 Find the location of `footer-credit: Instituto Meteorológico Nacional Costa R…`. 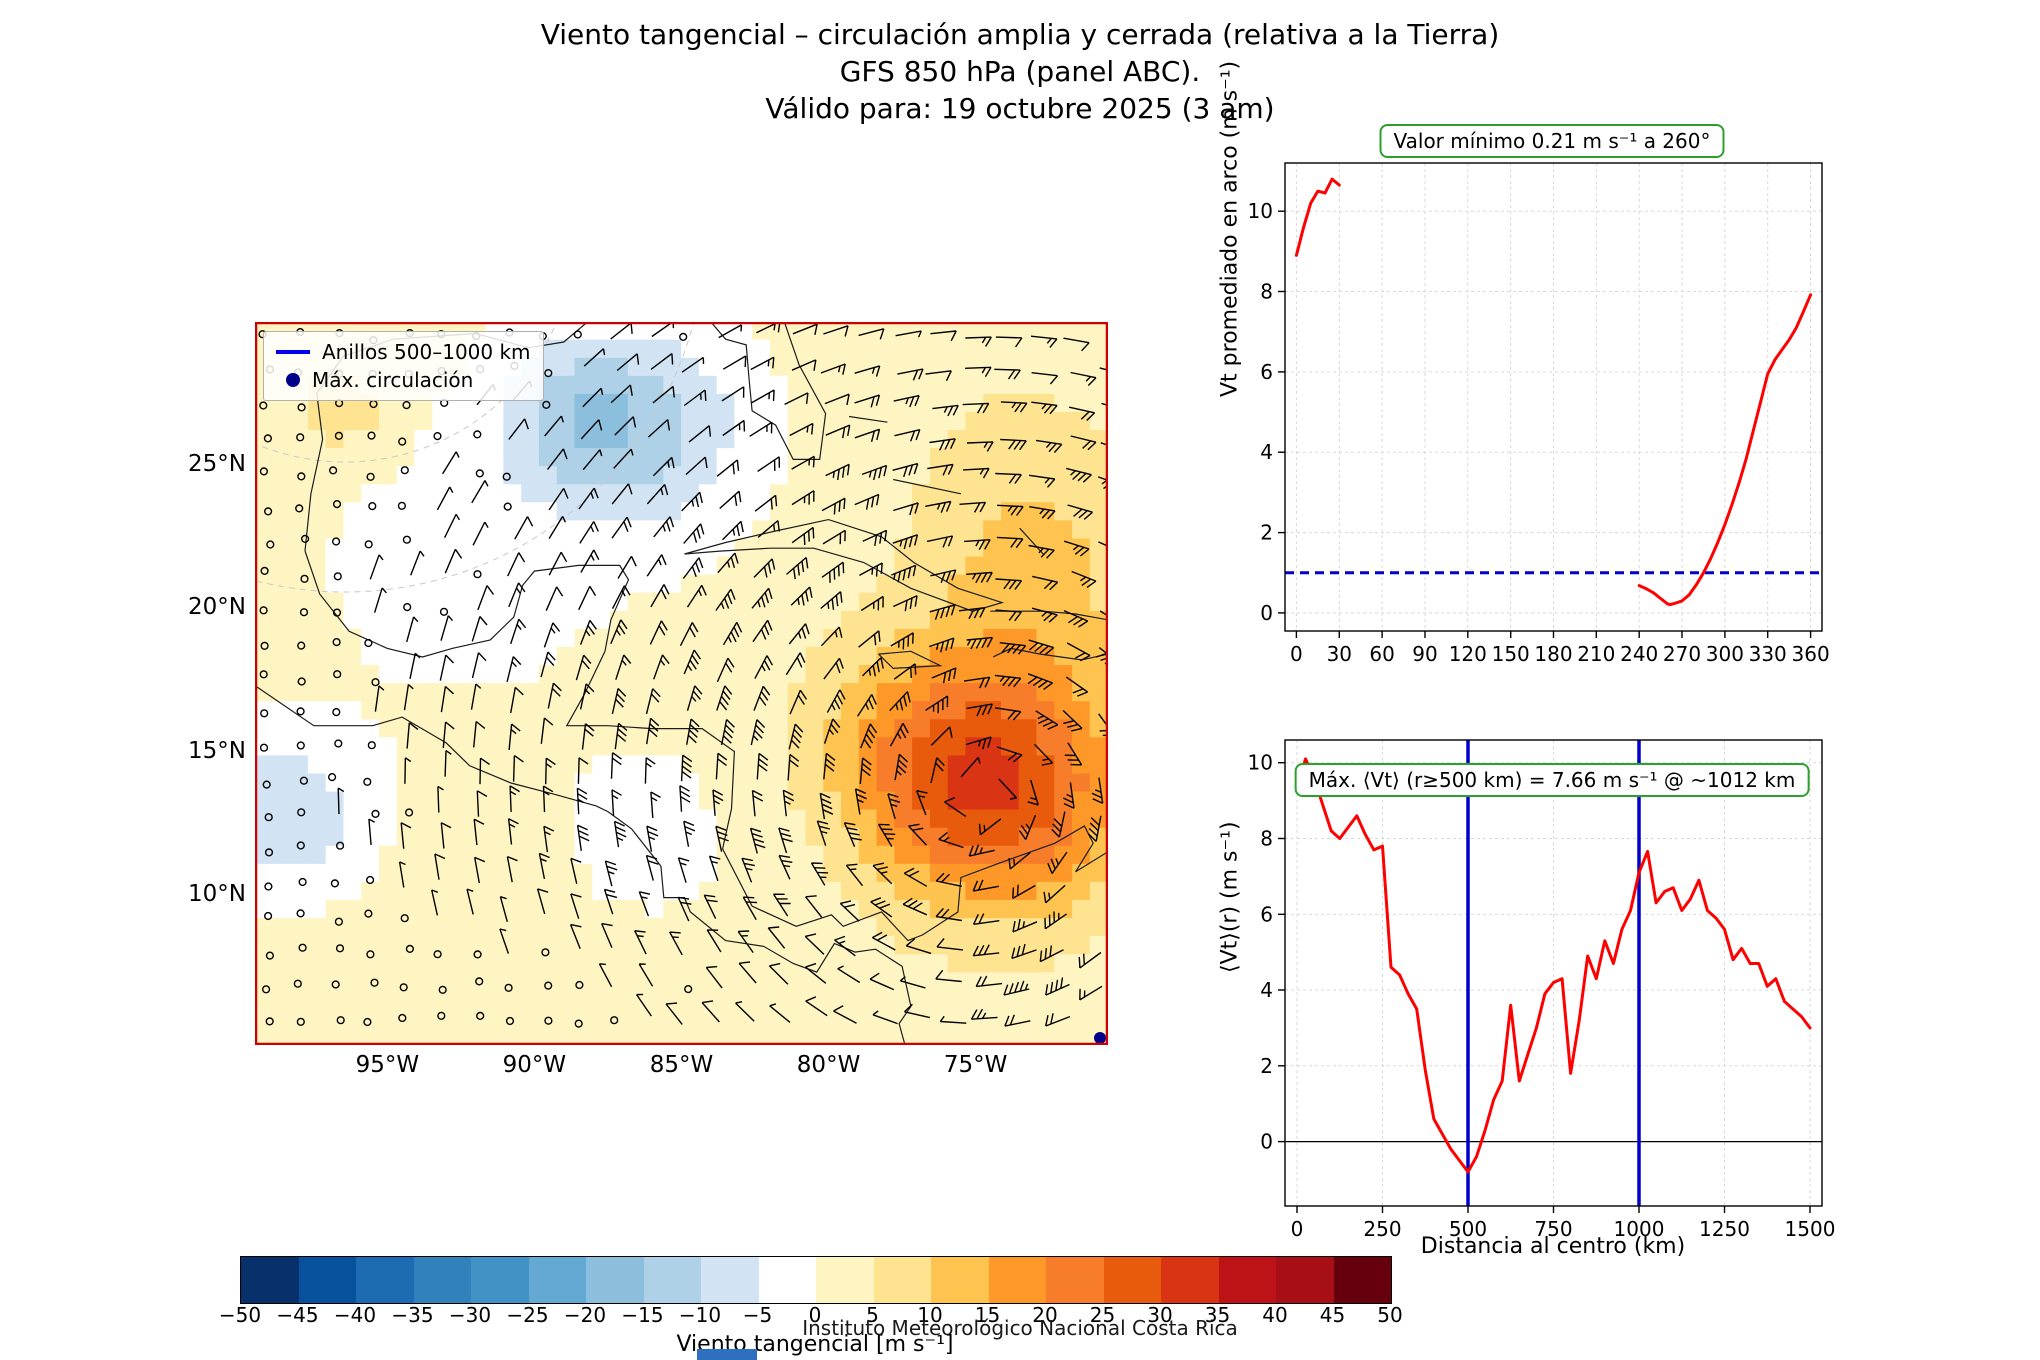

footer-credit: Instituto Meteorológico Nacional Costa R… is located at coordinates (1020, 1328).